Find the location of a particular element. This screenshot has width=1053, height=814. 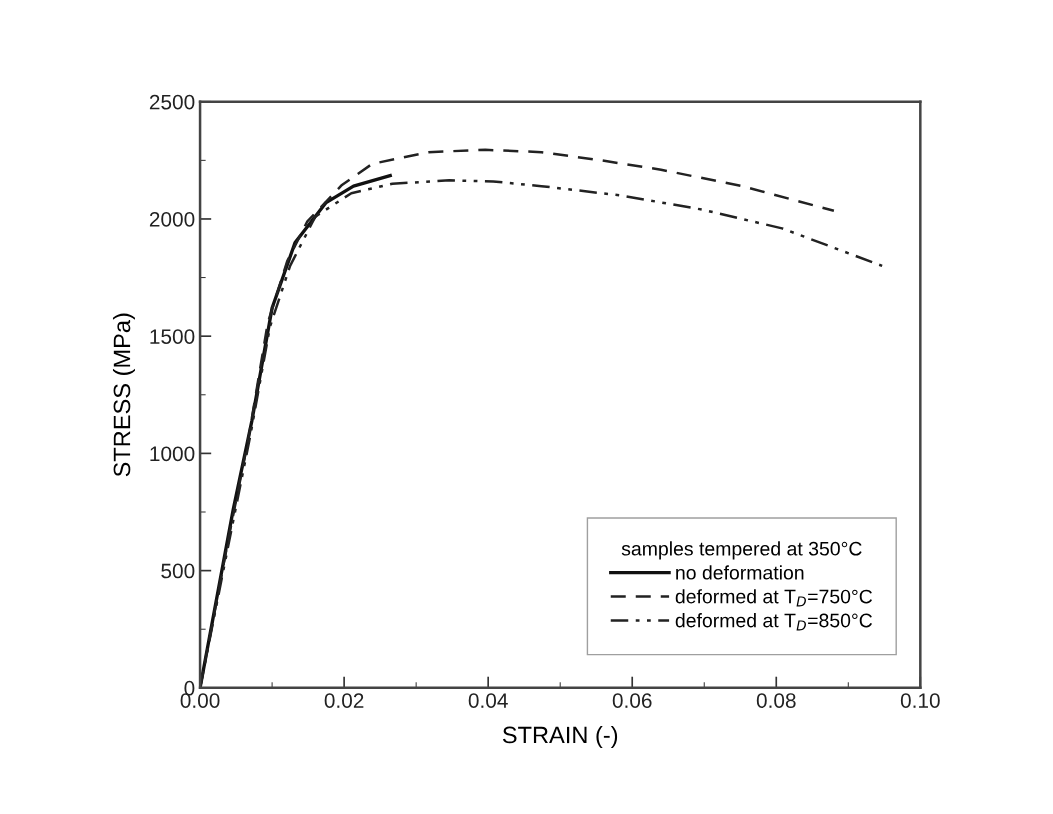

x-tick-label: 0.08 is located at coordinates (776, 700).